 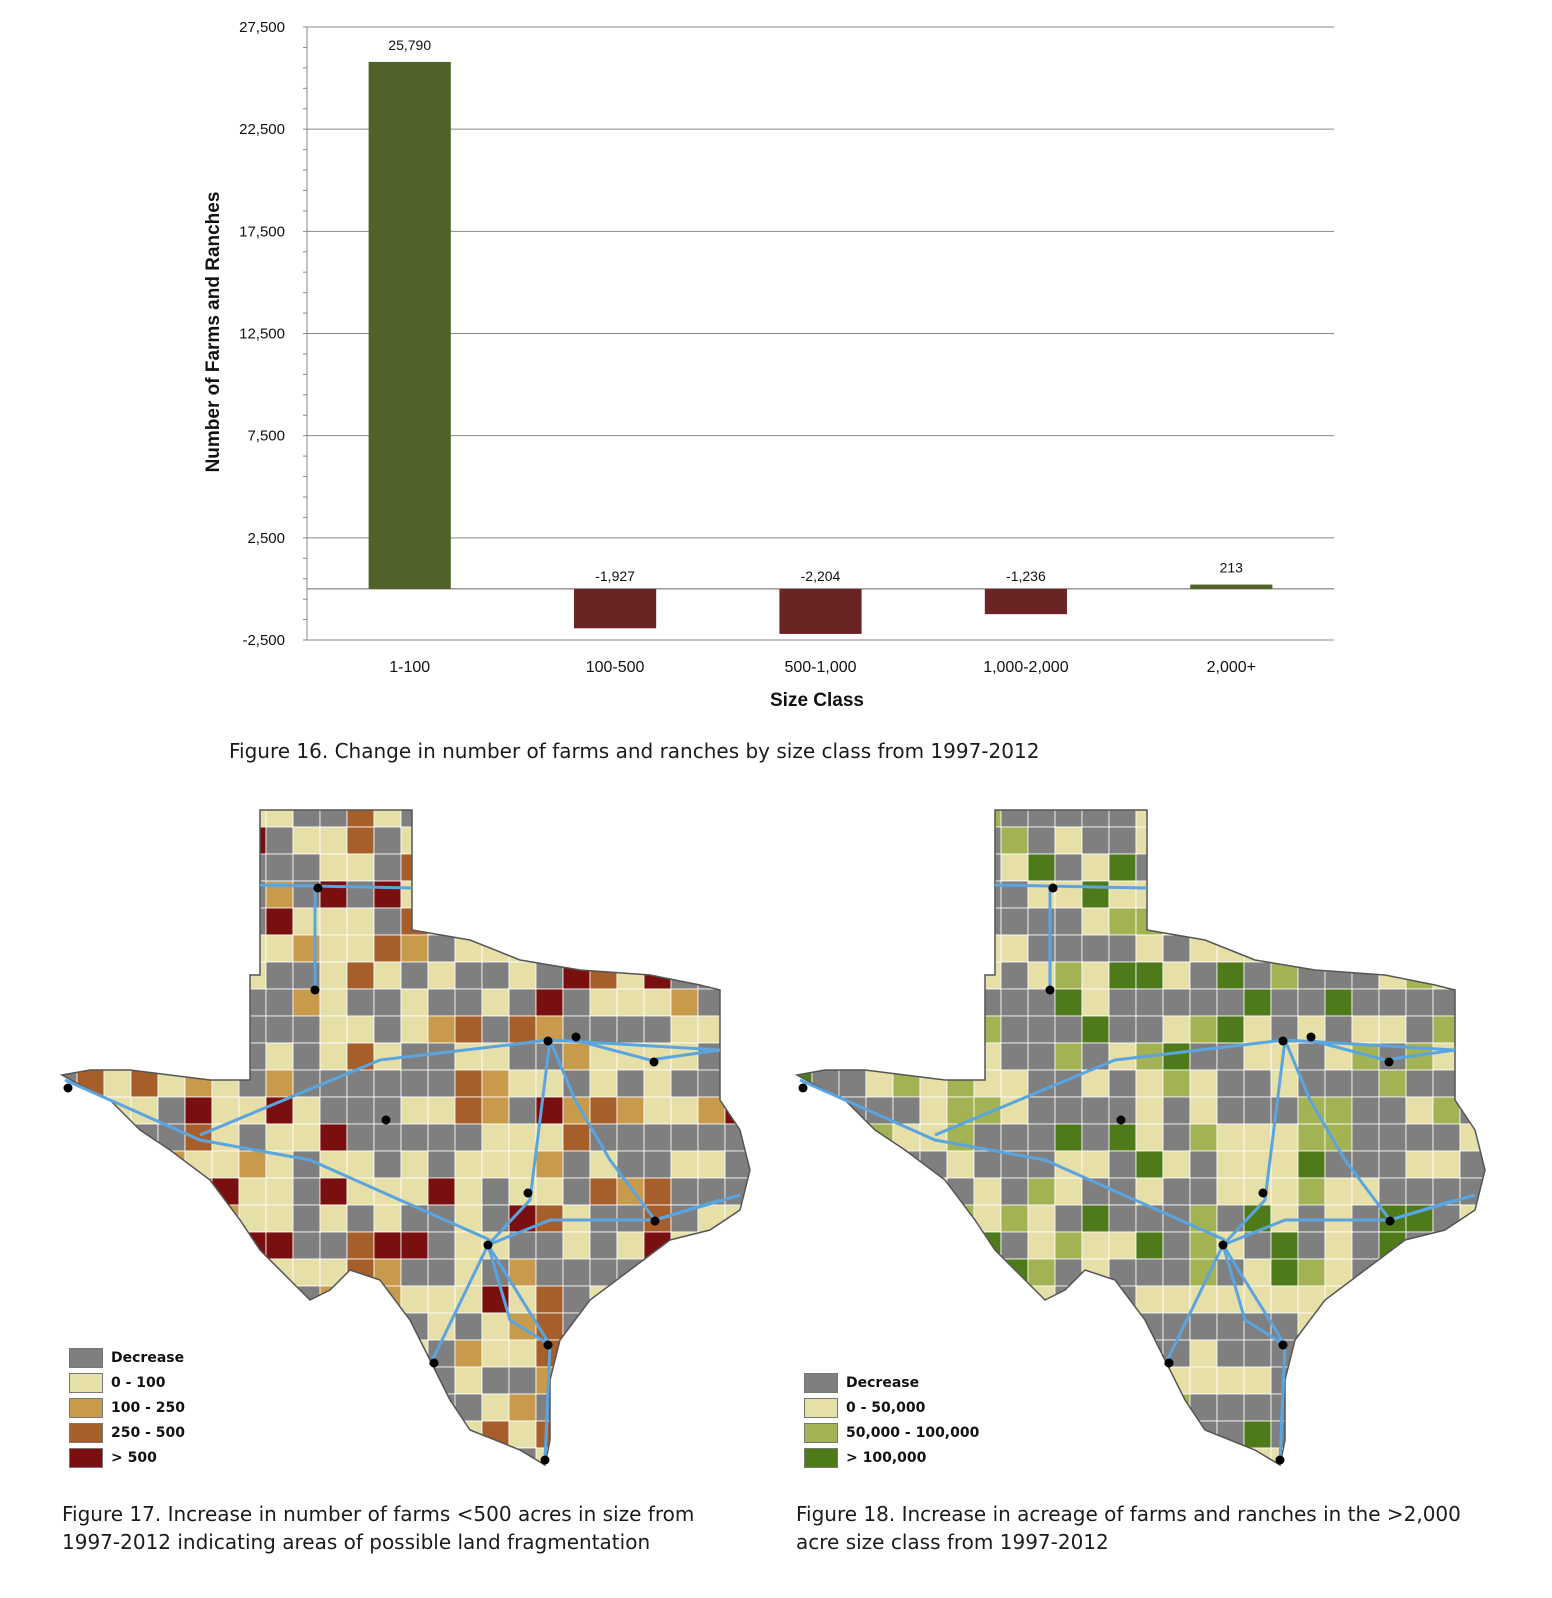 I want to click on y-tick-label: 27,500, so click(x=262, y=27).